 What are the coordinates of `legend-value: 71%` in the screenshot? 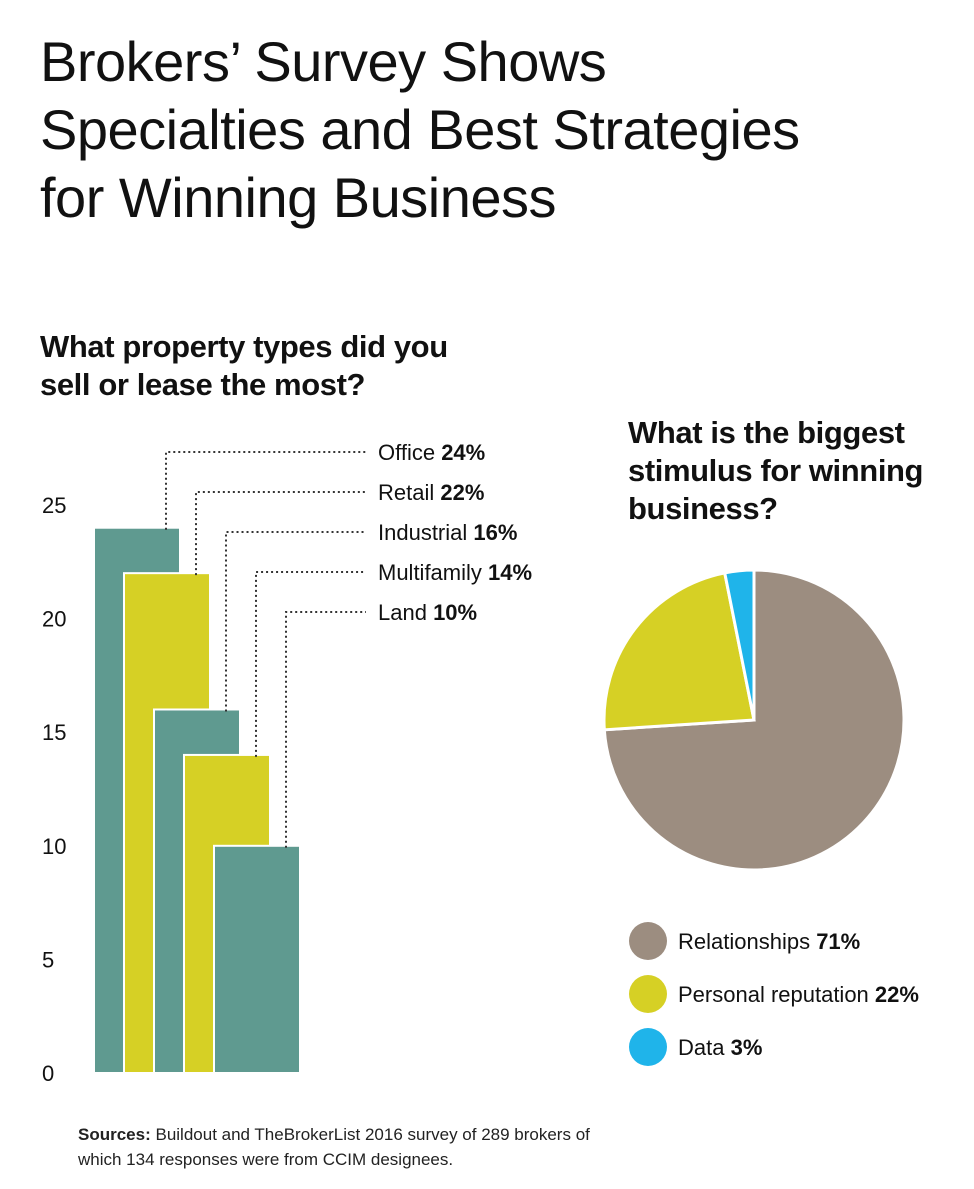 It's located at (838, 941).